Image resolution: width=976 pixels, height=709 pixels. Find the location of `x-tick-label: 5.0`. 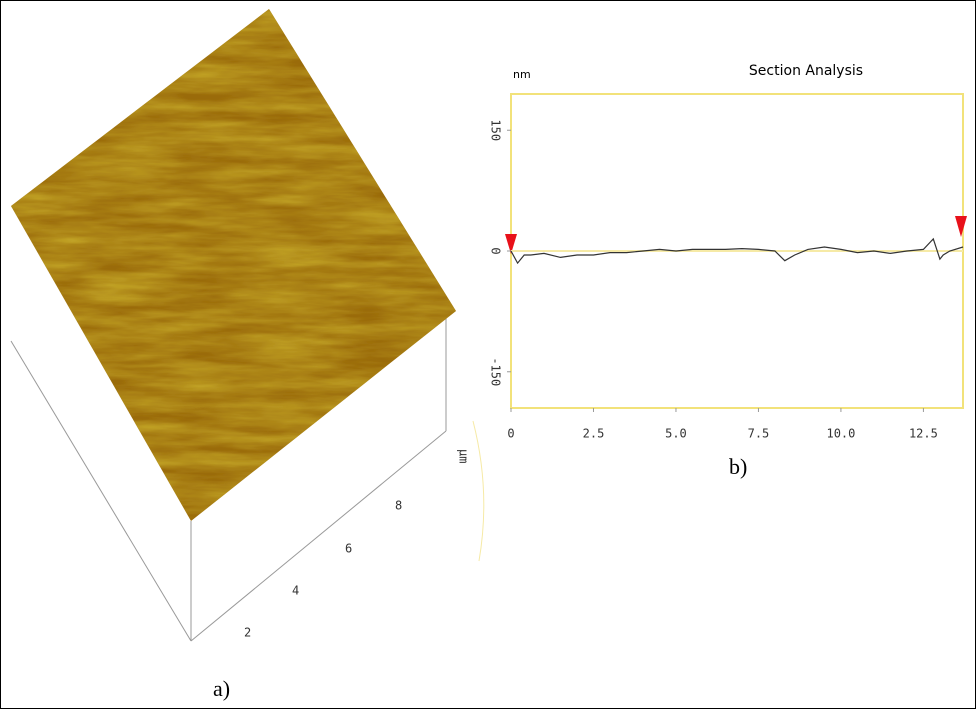

x-tick-label: 5.0 is located at coordinates (676, 434).